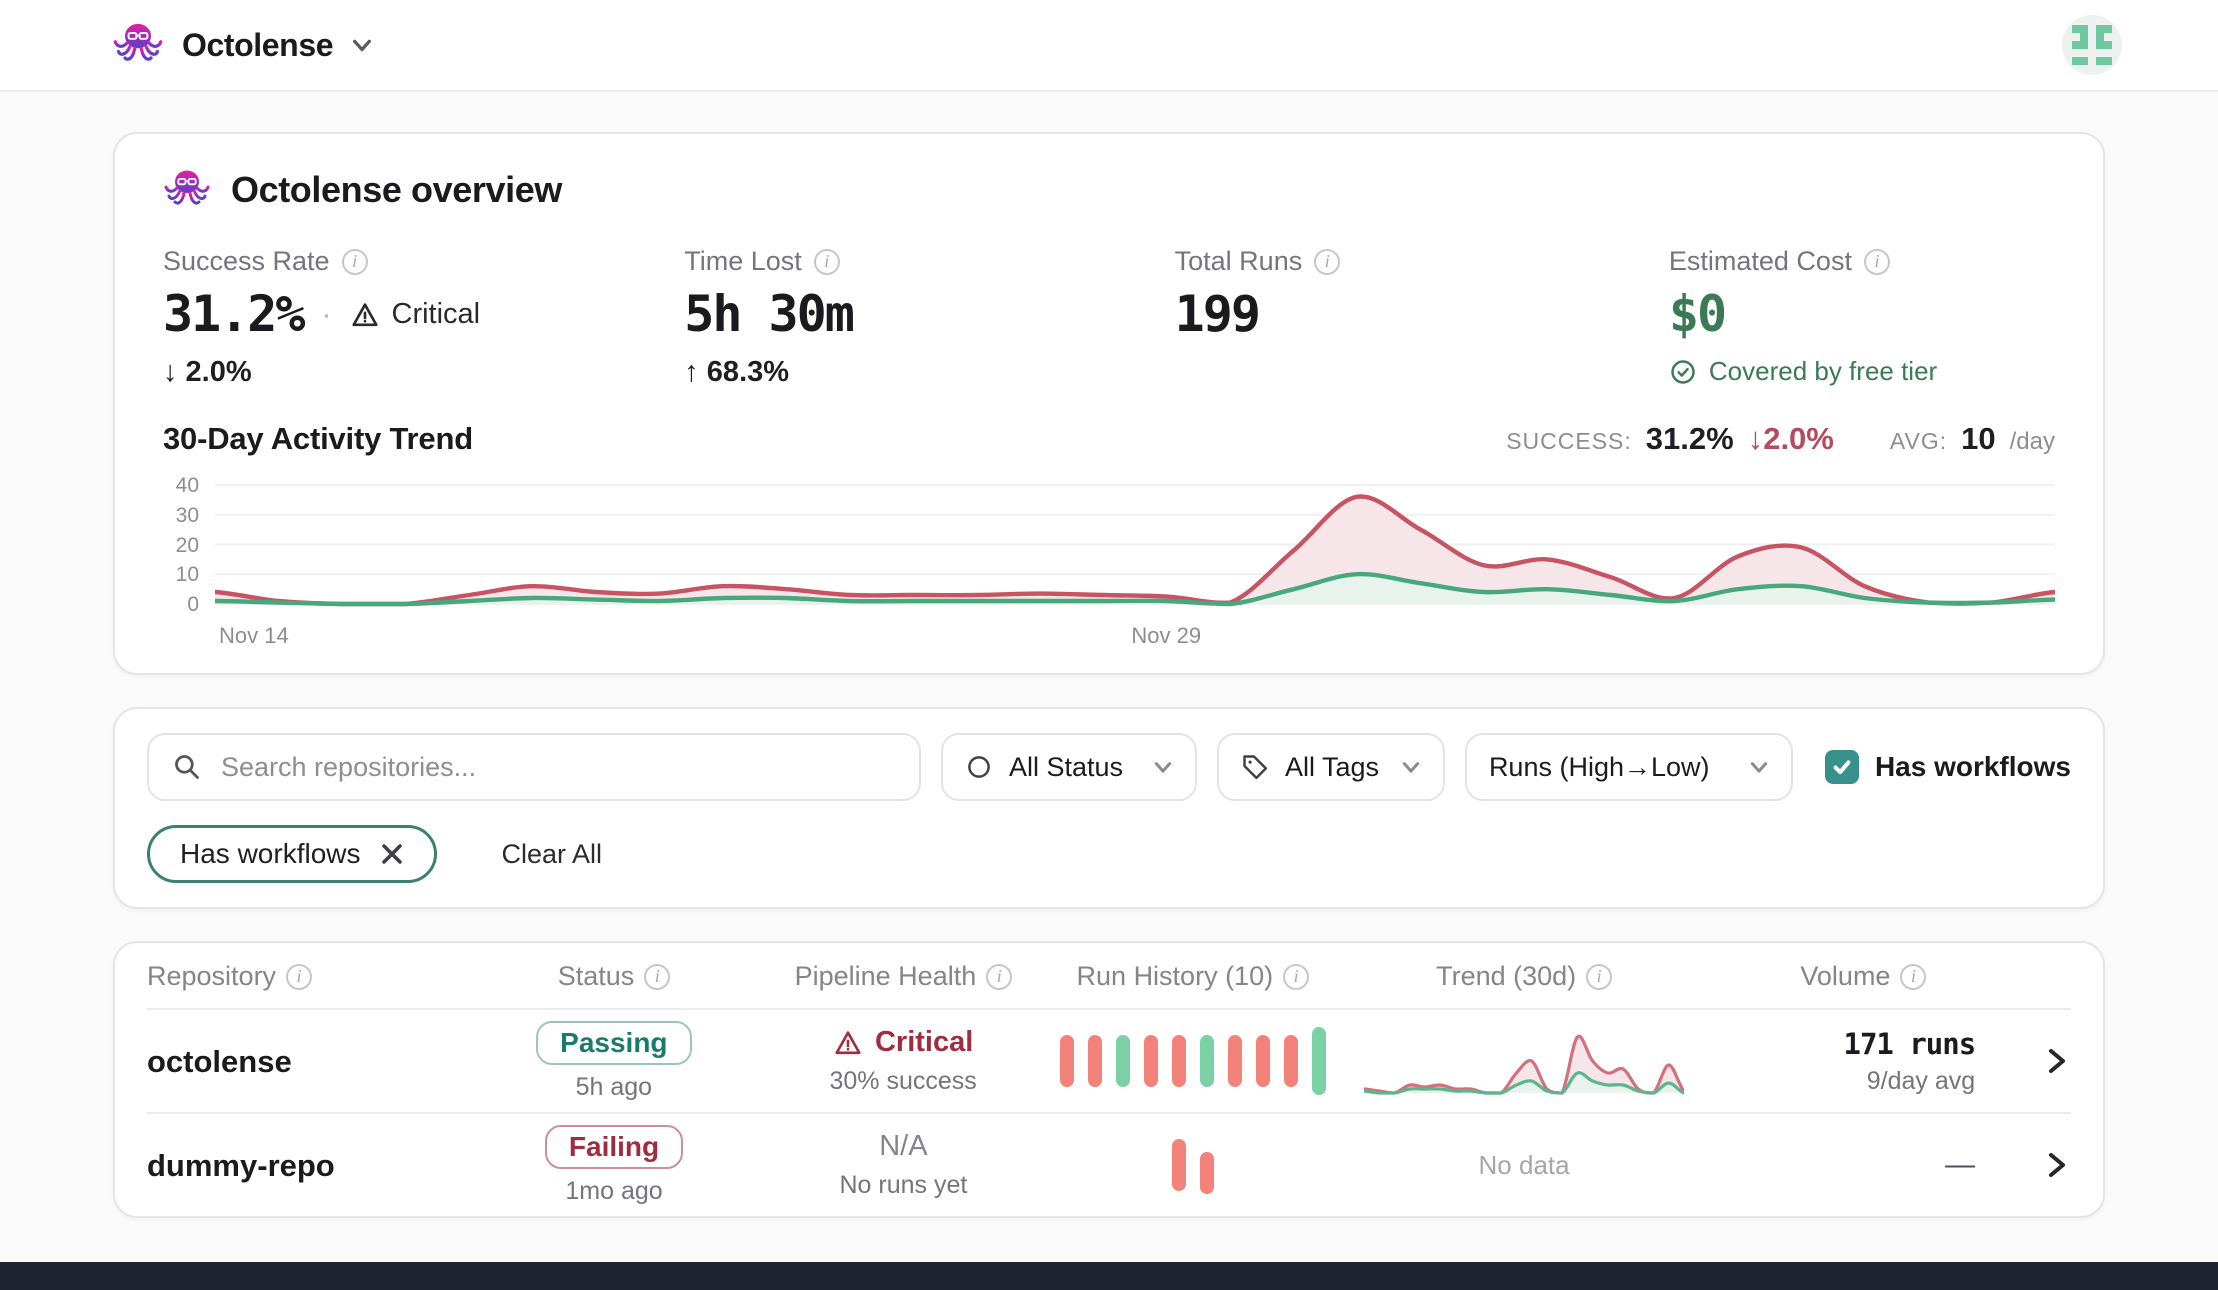  Describe the element at coordinates (292, 854) in the screenshot. I see `active-filter-chip: Has workflows` at that location.